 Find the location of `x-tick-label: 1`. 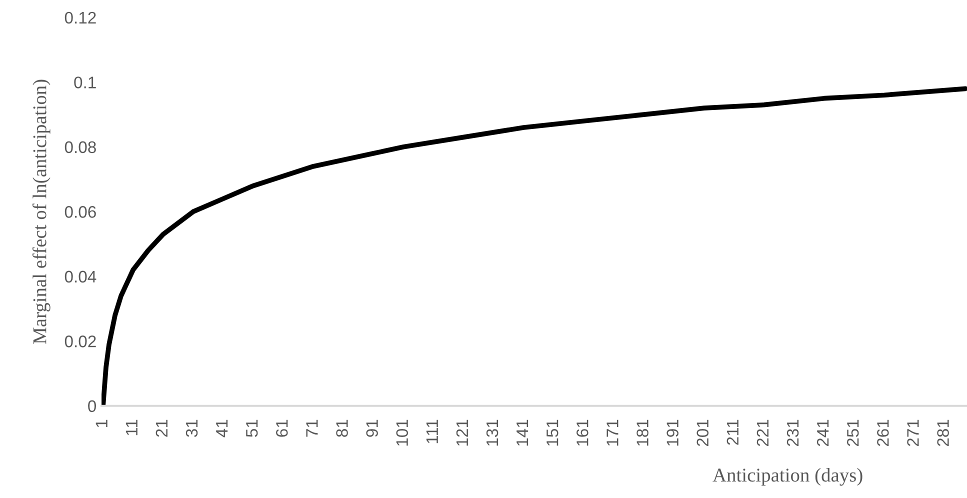

x-tick-label: 1 is located at coordinates (102, 424).